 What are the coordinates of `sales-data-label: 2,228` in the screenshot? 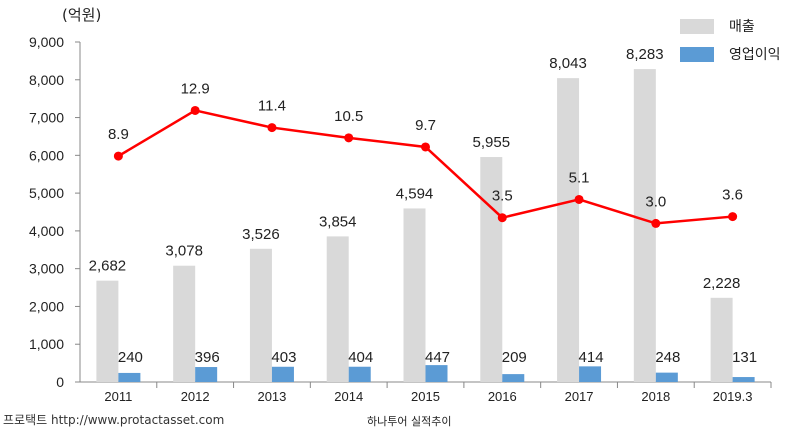 It's located at (722, 283).